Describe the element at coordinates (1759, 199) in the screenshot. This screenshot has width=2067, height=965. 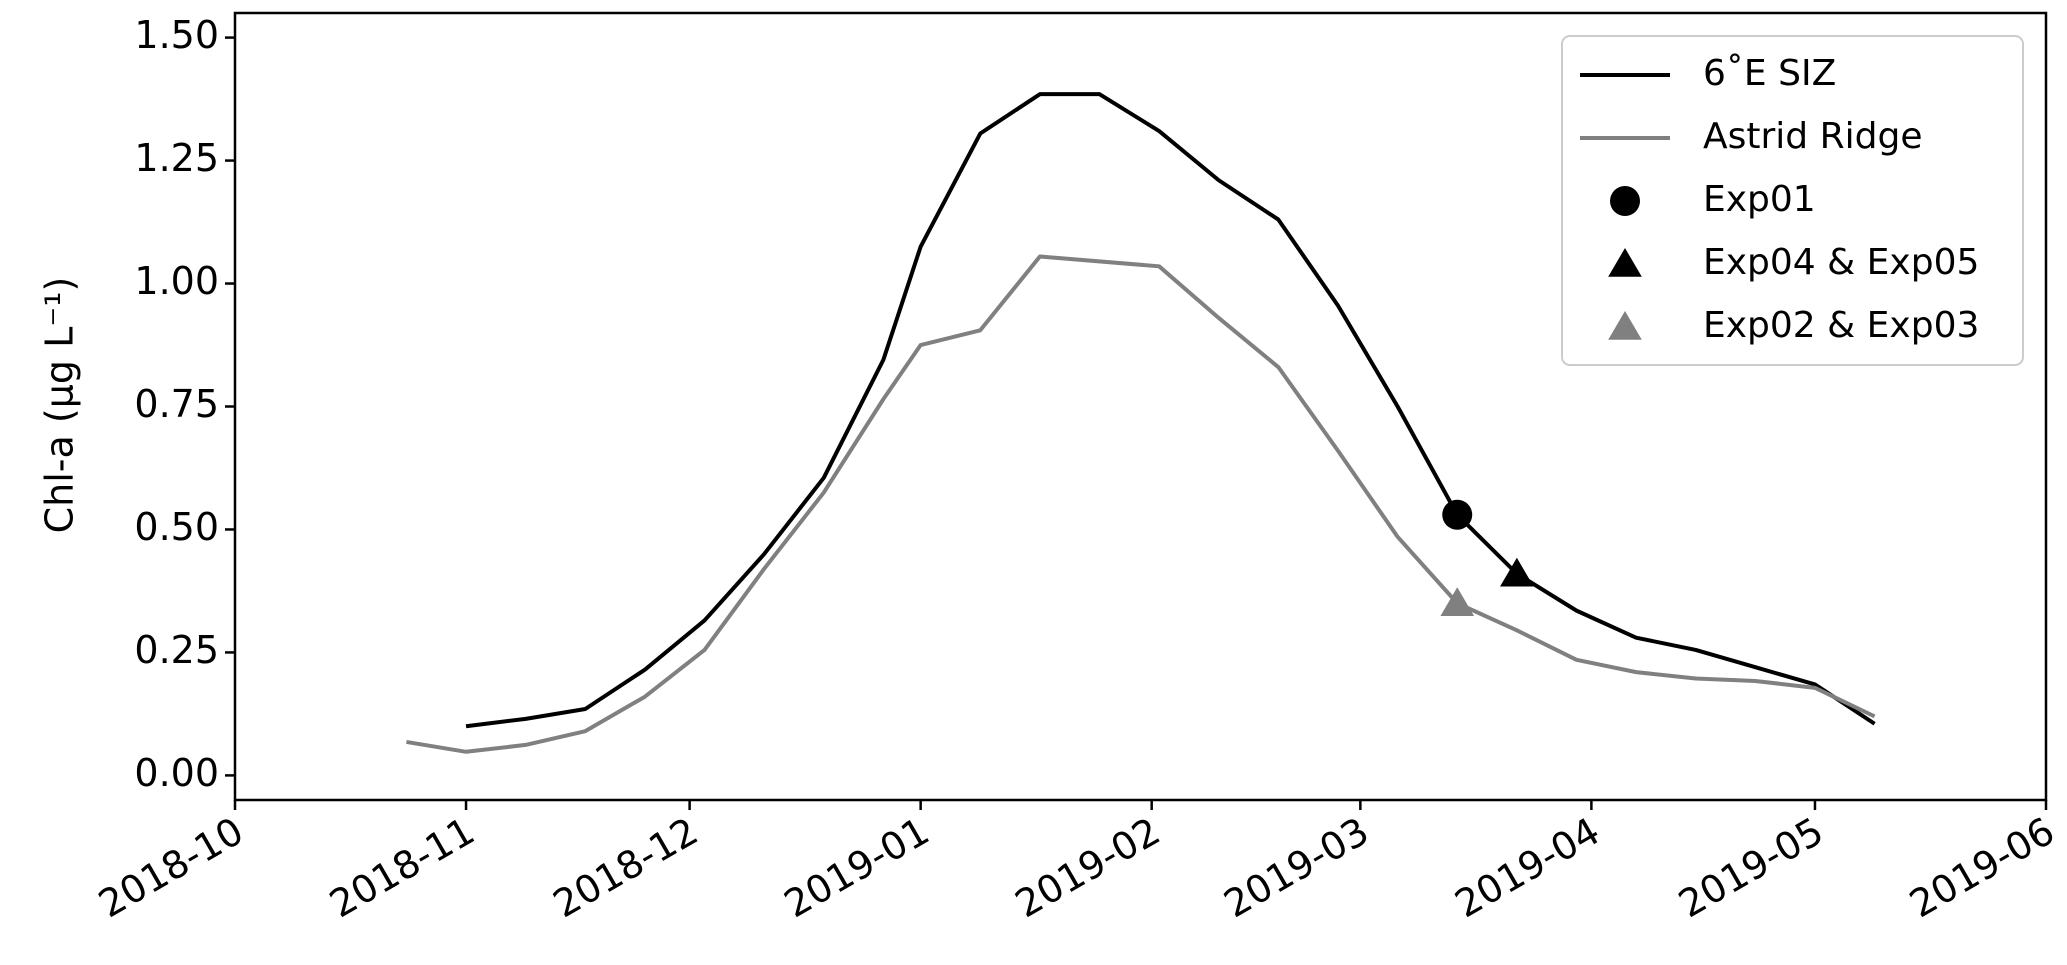
I see `legend-label: Exp01` at that location.